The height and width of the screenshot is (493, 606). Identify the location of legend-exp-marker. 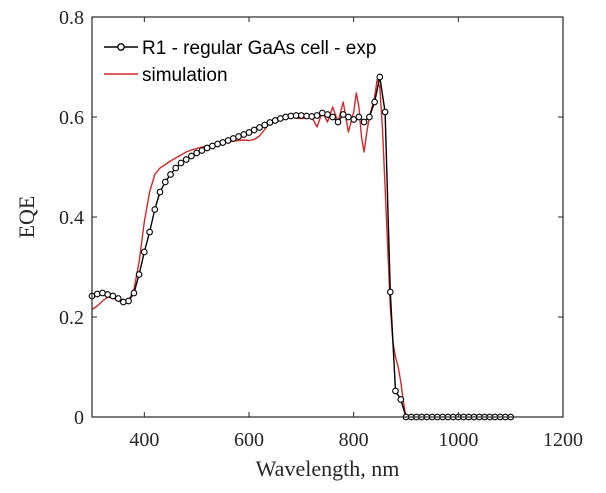
(121, 47).